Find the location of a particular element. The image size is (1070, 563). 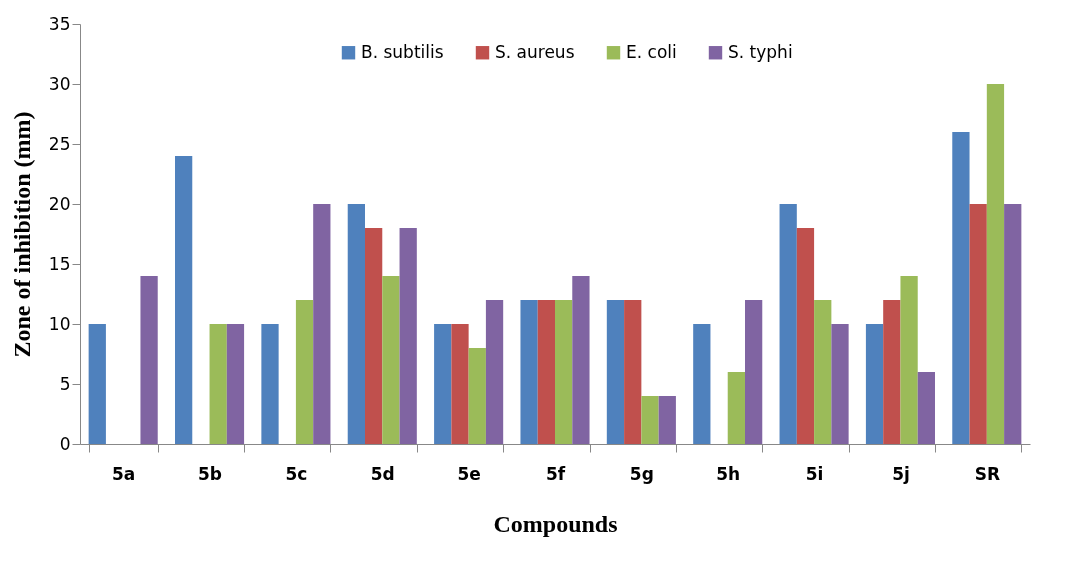

y-tick-label: 15 is located at coordinates (59, 263).